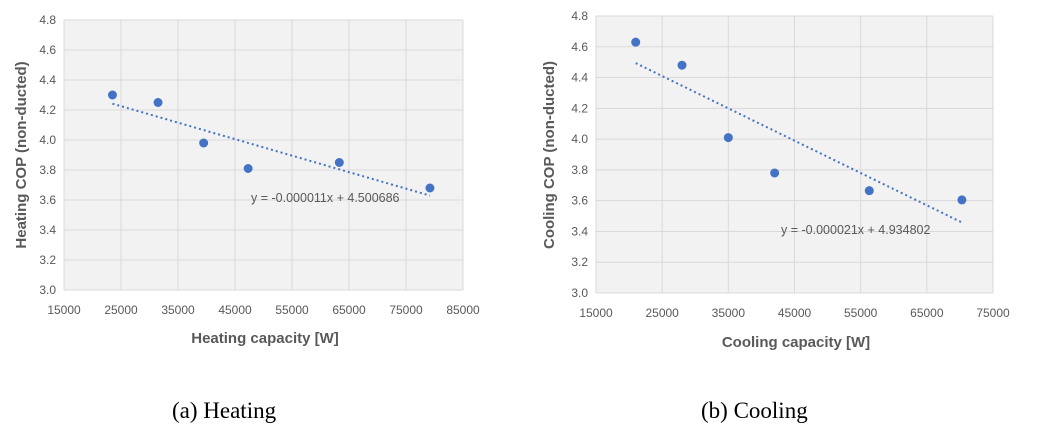  What do you see at coordinates (579, 231) in the screenshot?
I see `cooling-y-tick-label: 3.4` at bounding box center [579, 231].